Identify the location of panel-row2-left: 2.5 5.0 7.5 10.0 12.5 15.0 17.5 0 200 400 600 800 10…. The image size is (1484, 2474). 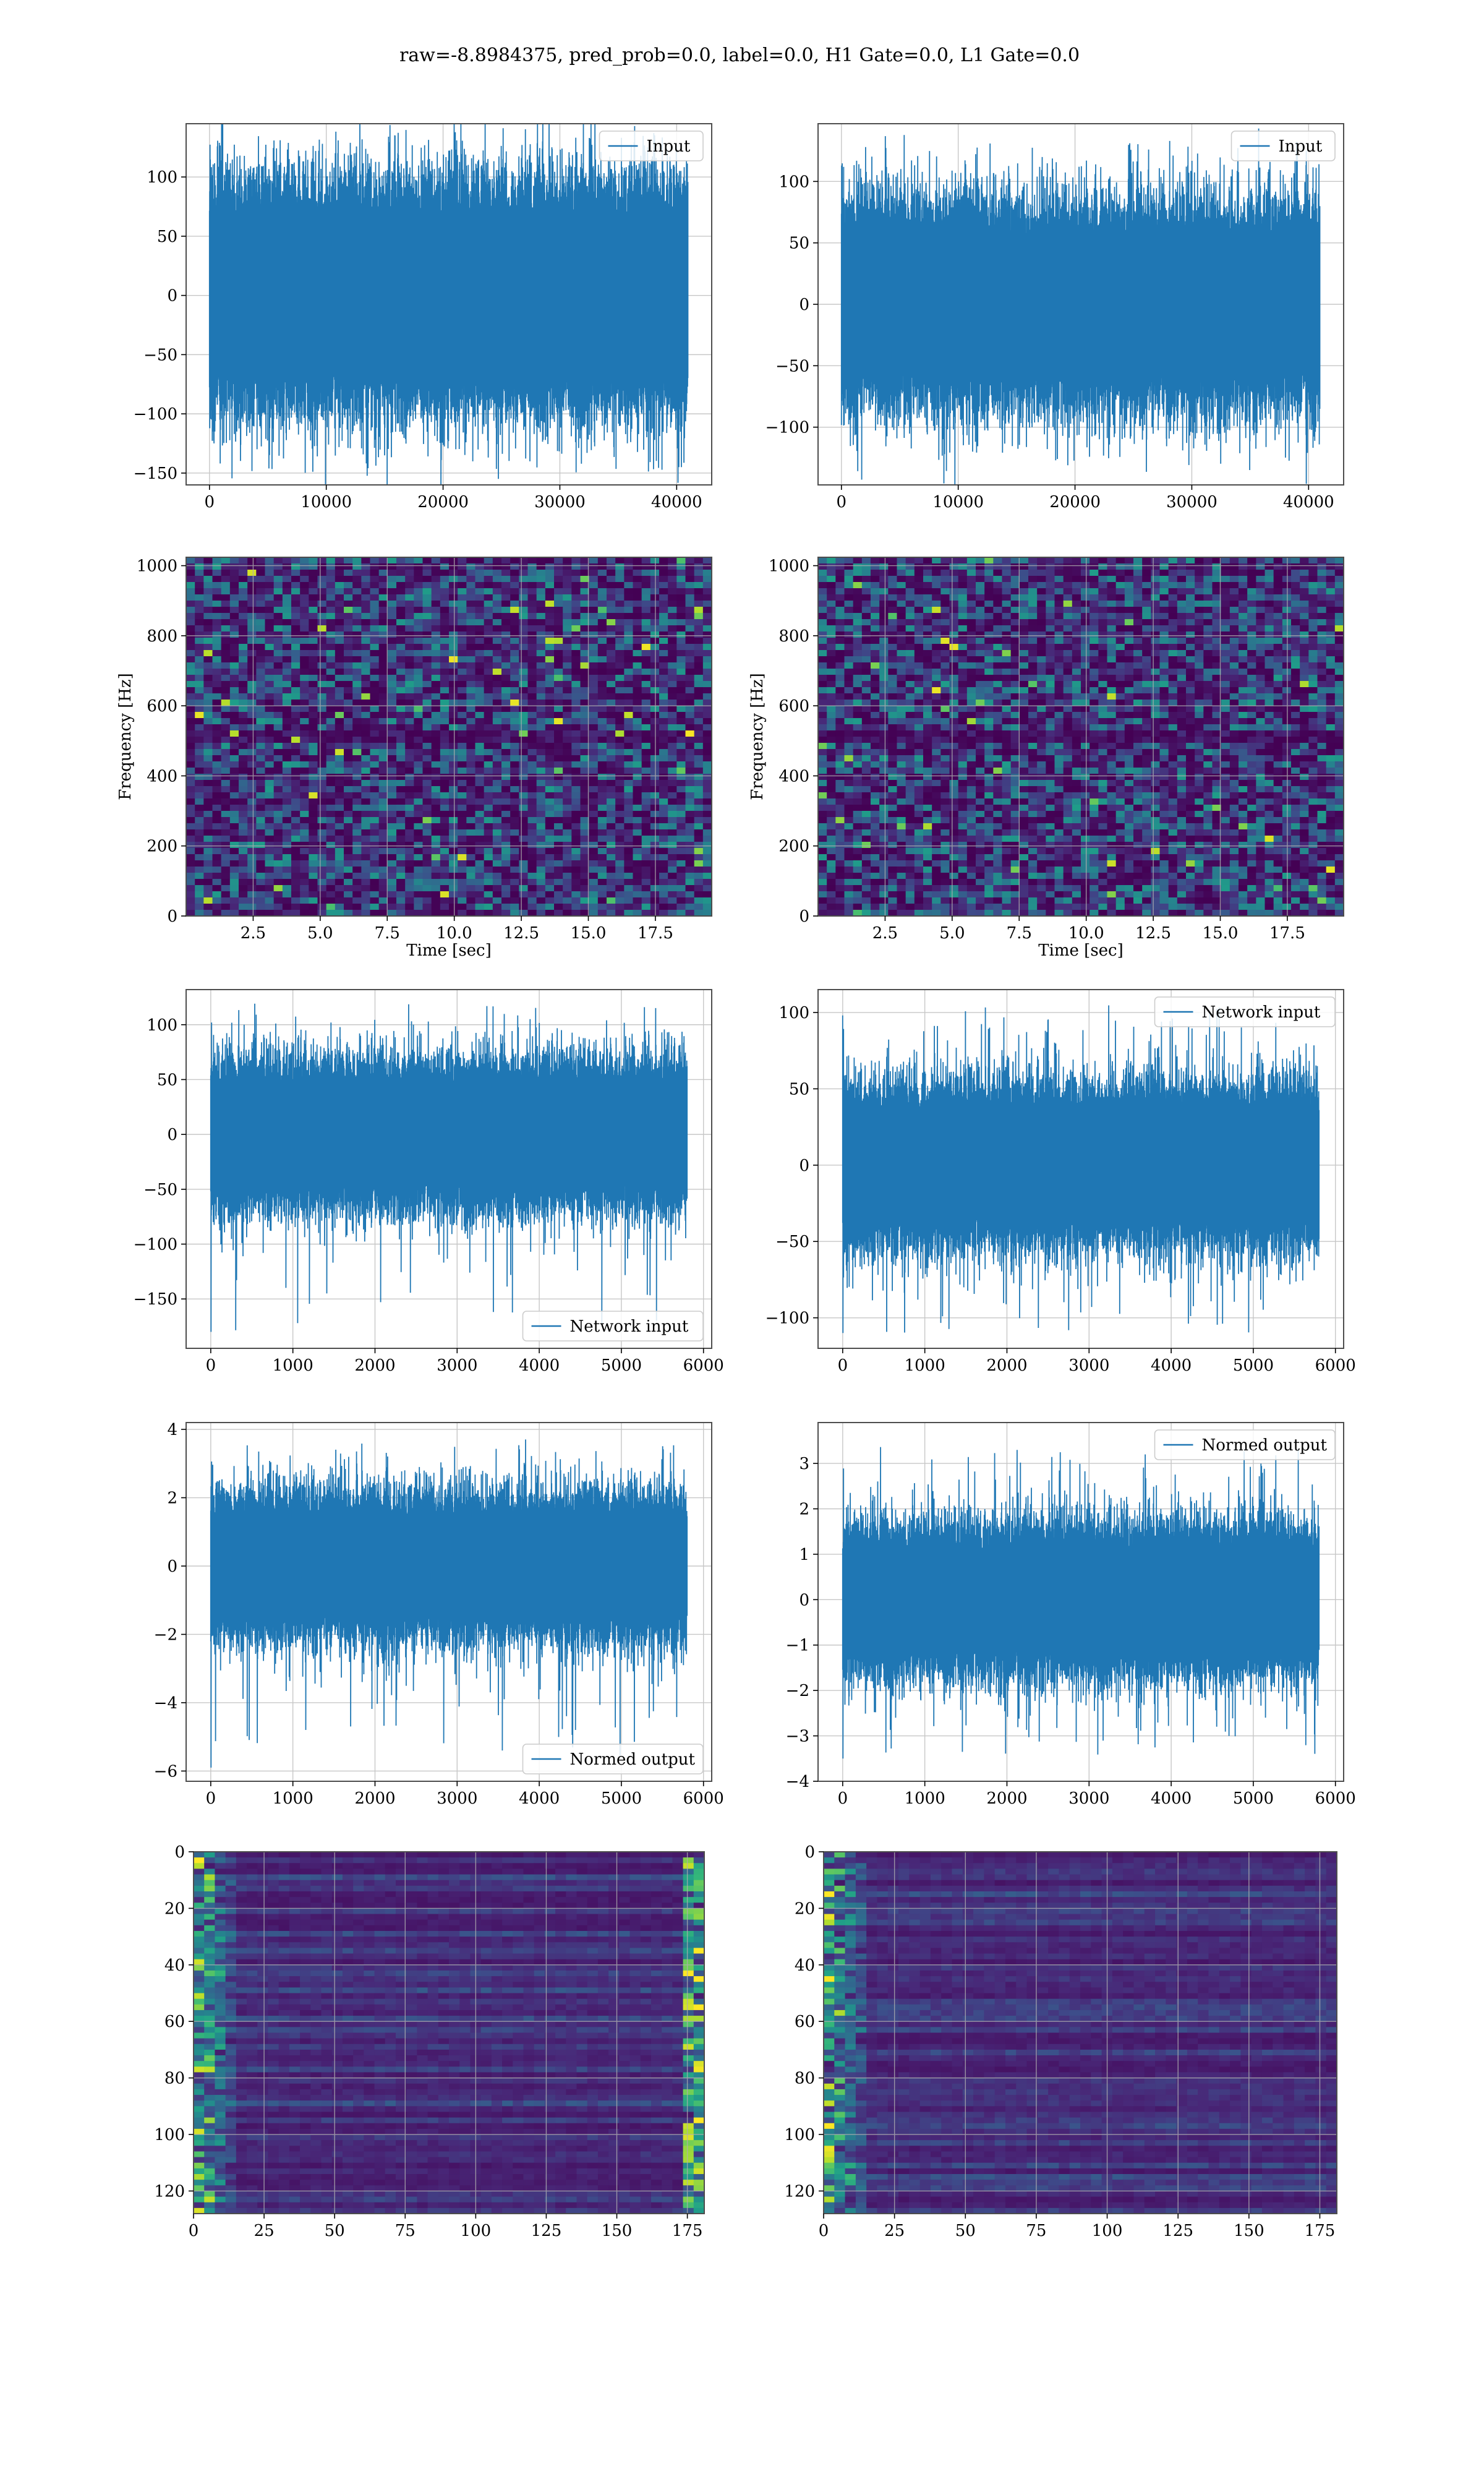
(414, 759).